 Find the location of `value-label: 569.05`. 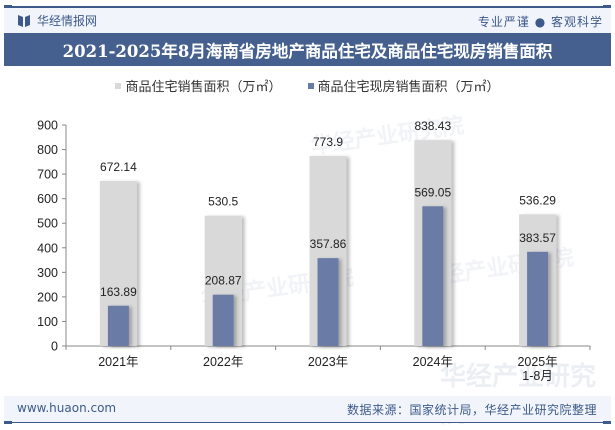

value-label: 569.05 is located at coordinates (432, 192).